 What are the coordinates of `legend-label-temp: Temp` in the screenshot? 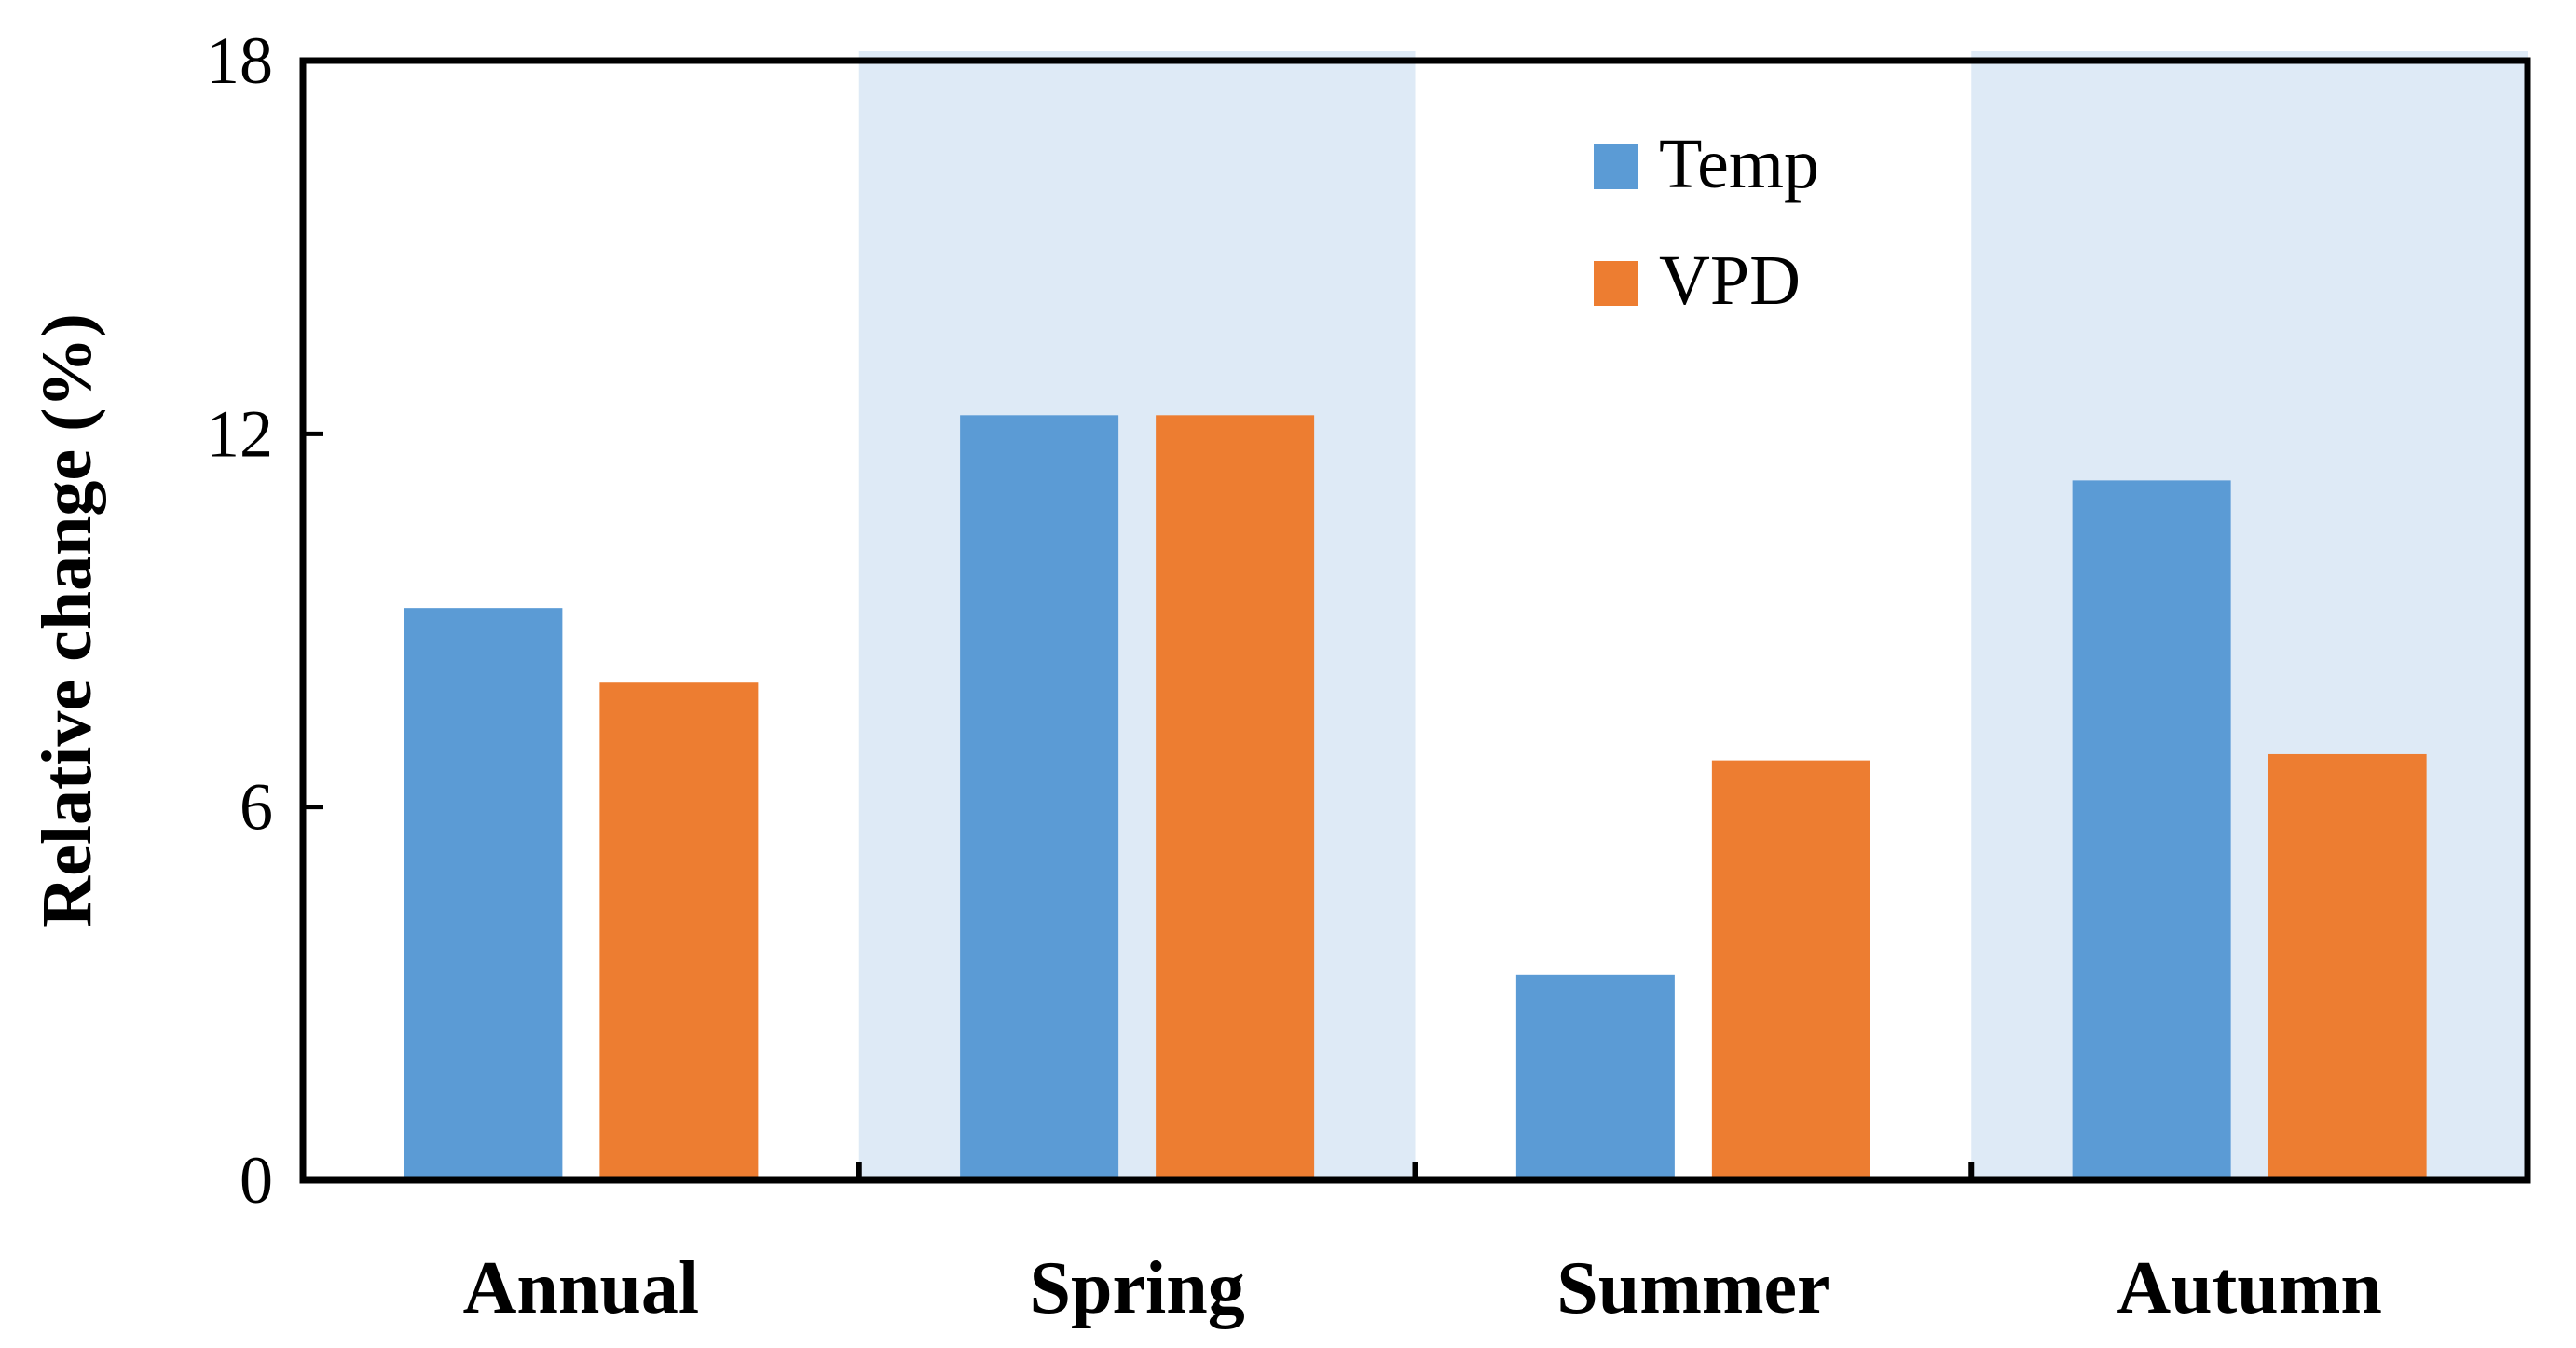 It's located at (1739, 164).